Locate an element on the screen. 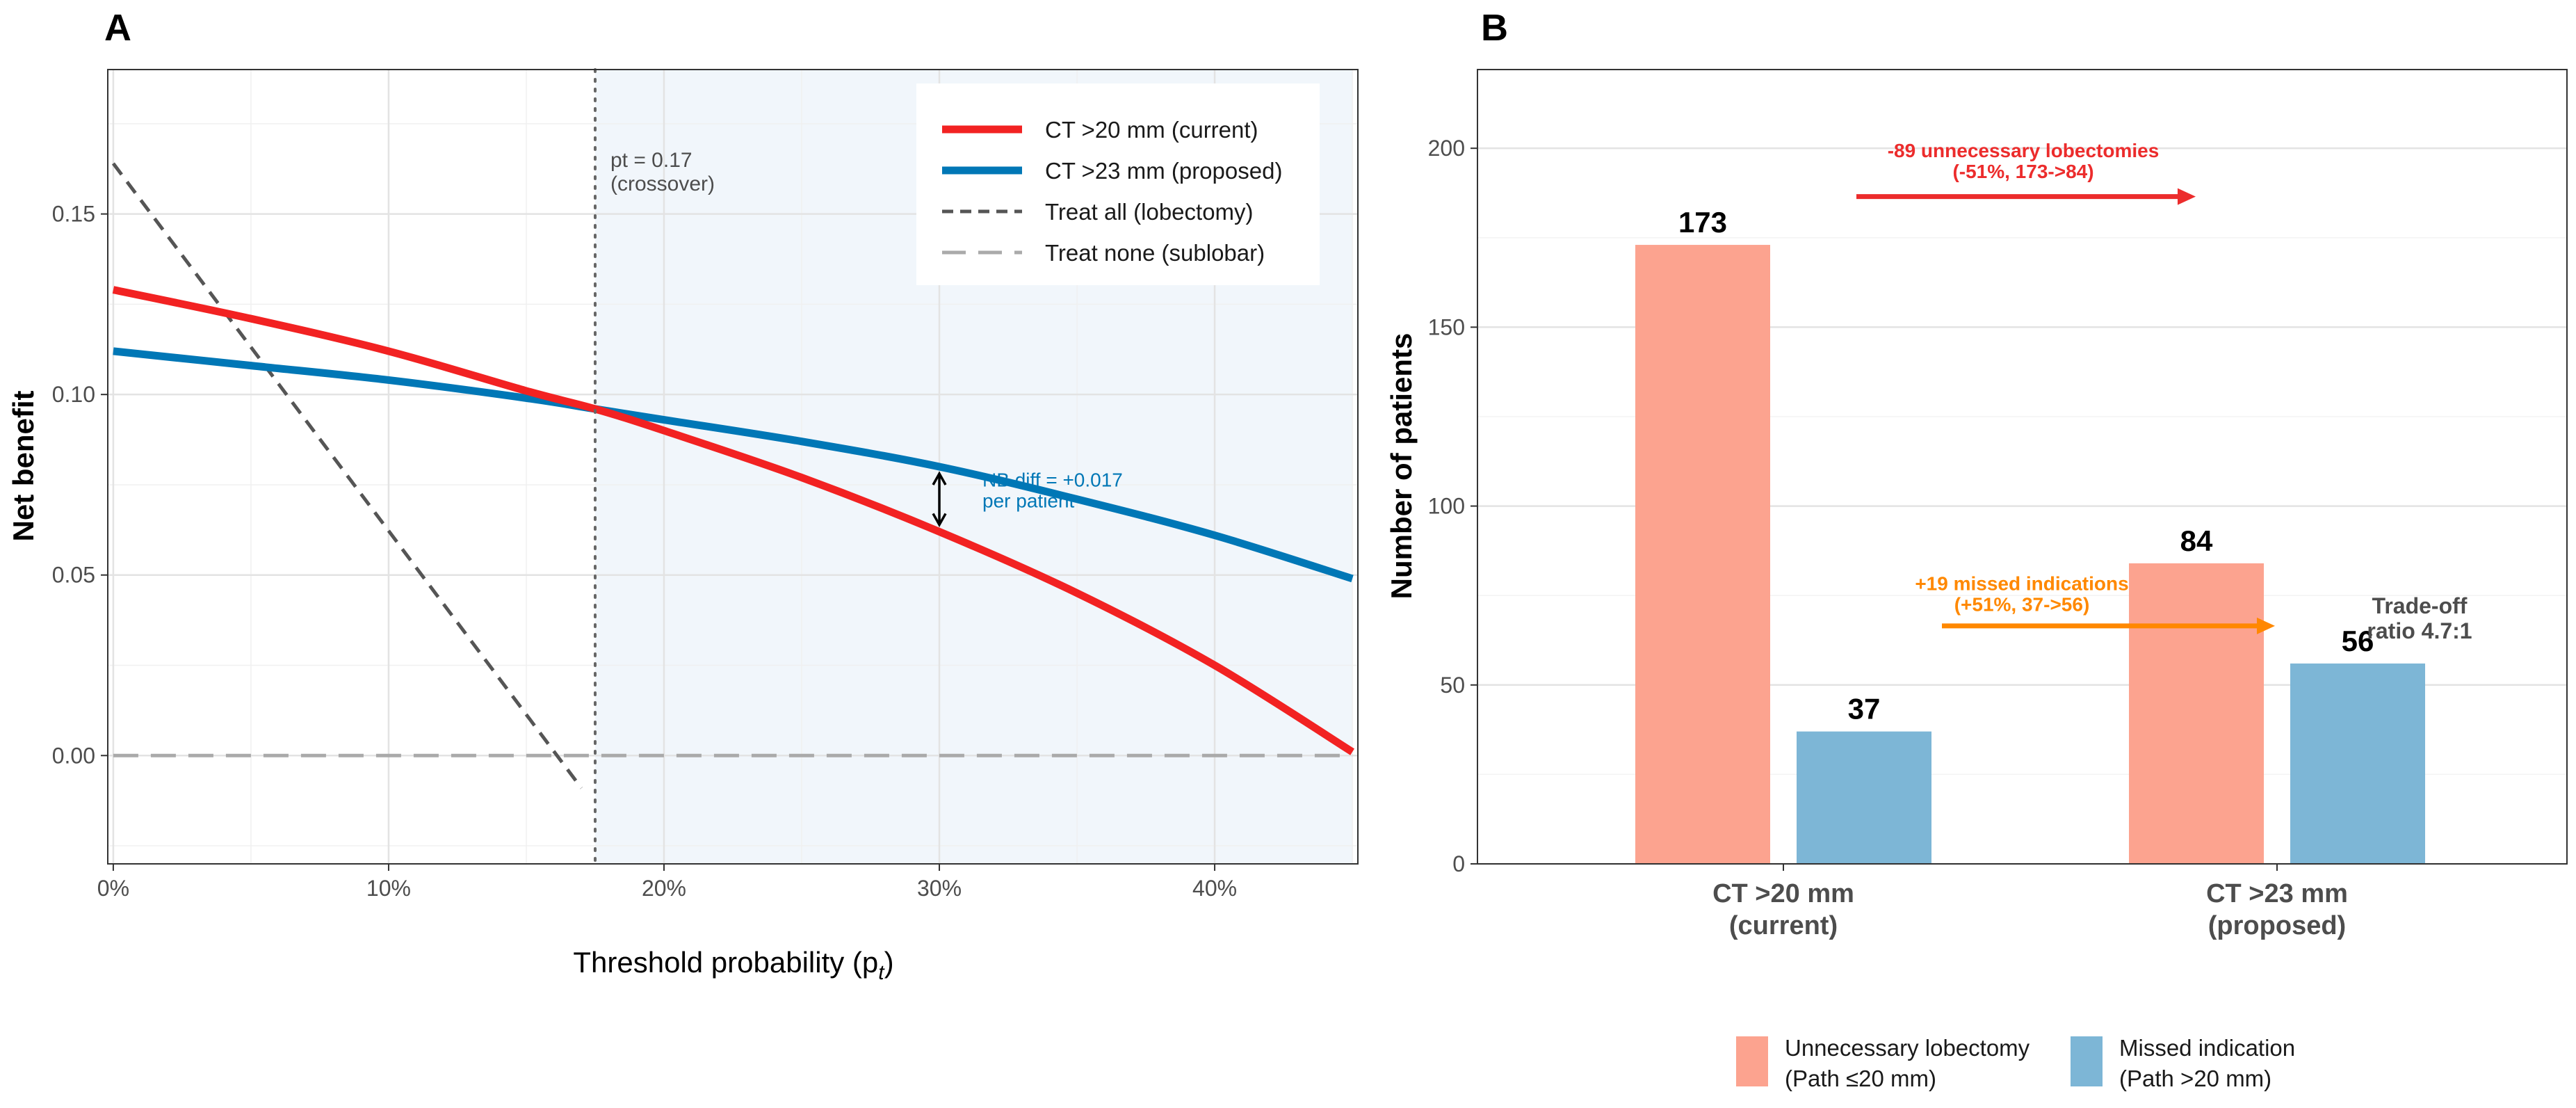 This screenshot has height=1108, width=2576. x-axis-title: Threshold probability (pt) is located at coordinates (733, 965).